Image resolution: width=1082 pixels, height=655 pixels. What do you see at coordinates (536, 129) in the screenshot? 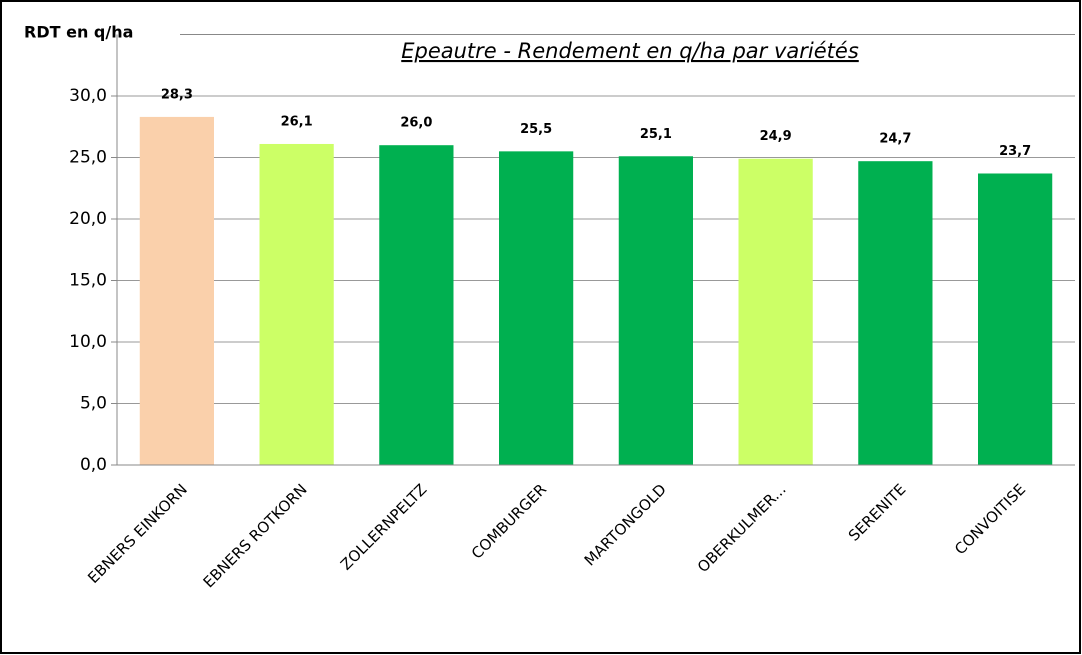
I see `value-label: 25,5` at bounding box center [536, 129].